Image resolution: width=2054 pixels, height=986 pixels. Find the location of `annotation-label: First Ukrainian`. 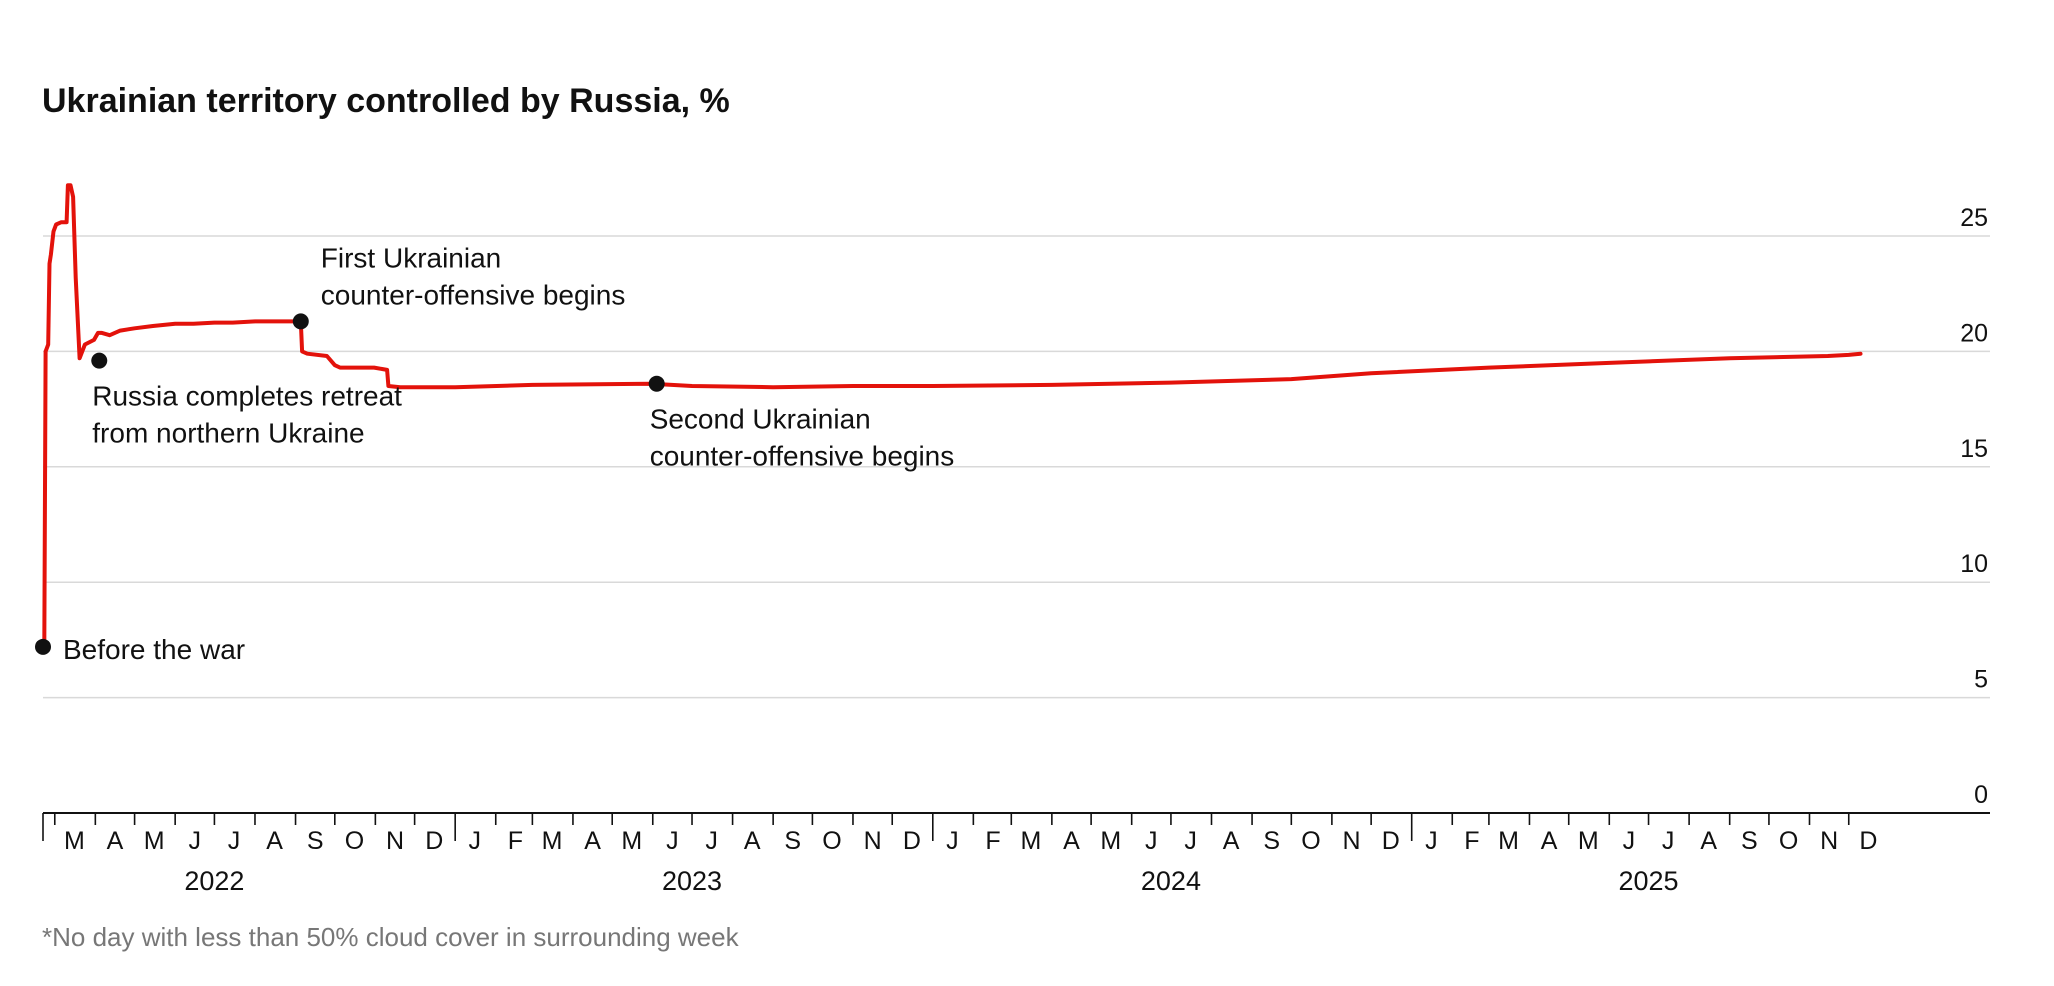

annotation-label: First Ukrainian is located at coordinates (411, 257).